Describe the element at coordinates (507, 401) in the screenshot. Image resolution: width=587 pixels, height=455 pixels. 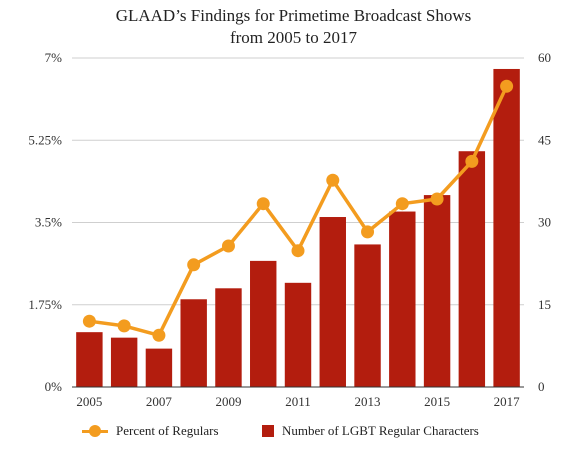
I see `x-tick-label: 2017` at that location.